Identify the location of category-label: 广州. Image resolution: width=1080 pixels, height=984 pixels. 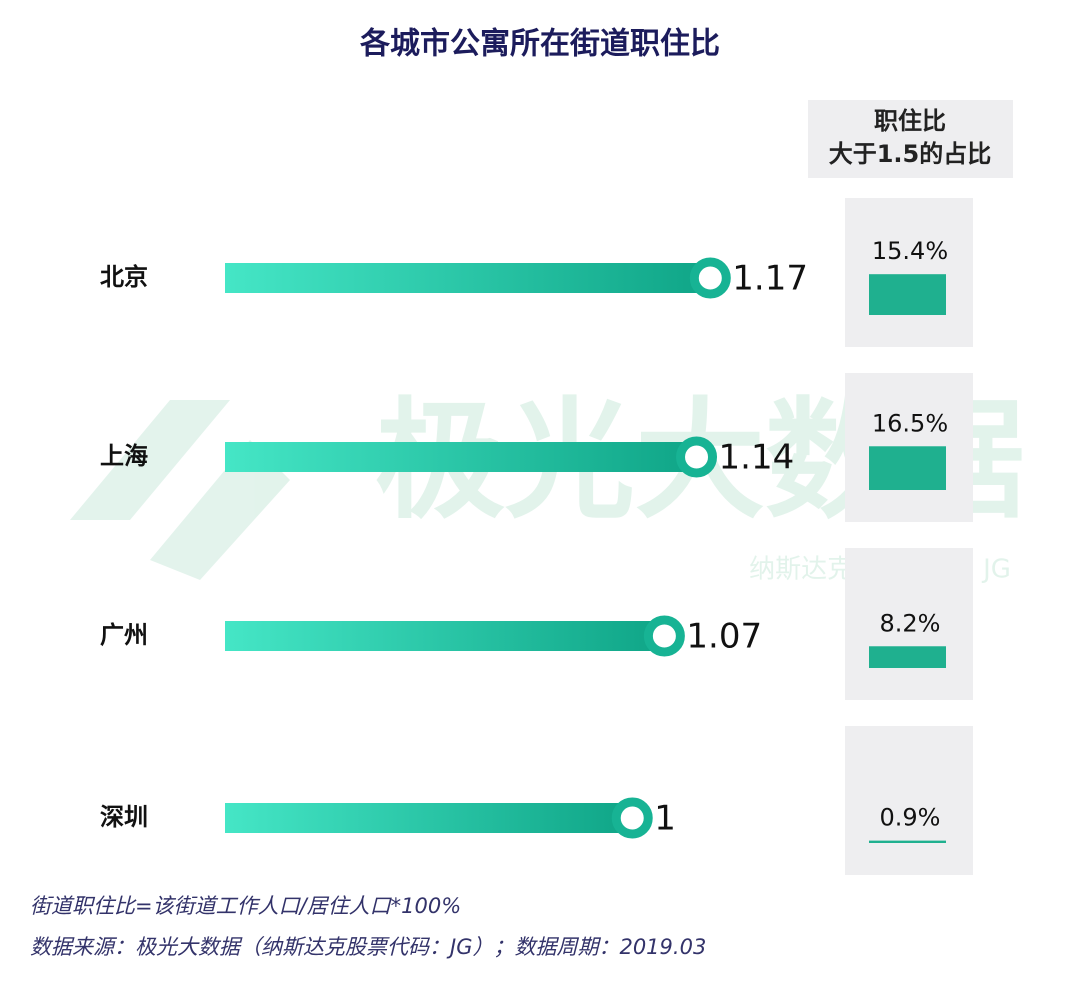
(124, 635).